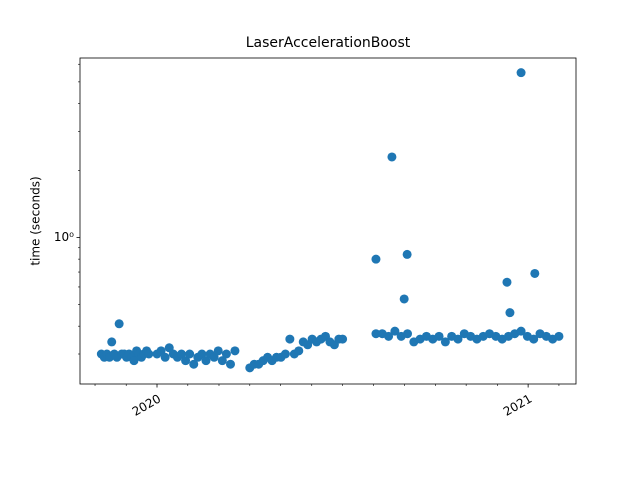  I want to click on y-tick-label: 10⁰, so click(64, 237).